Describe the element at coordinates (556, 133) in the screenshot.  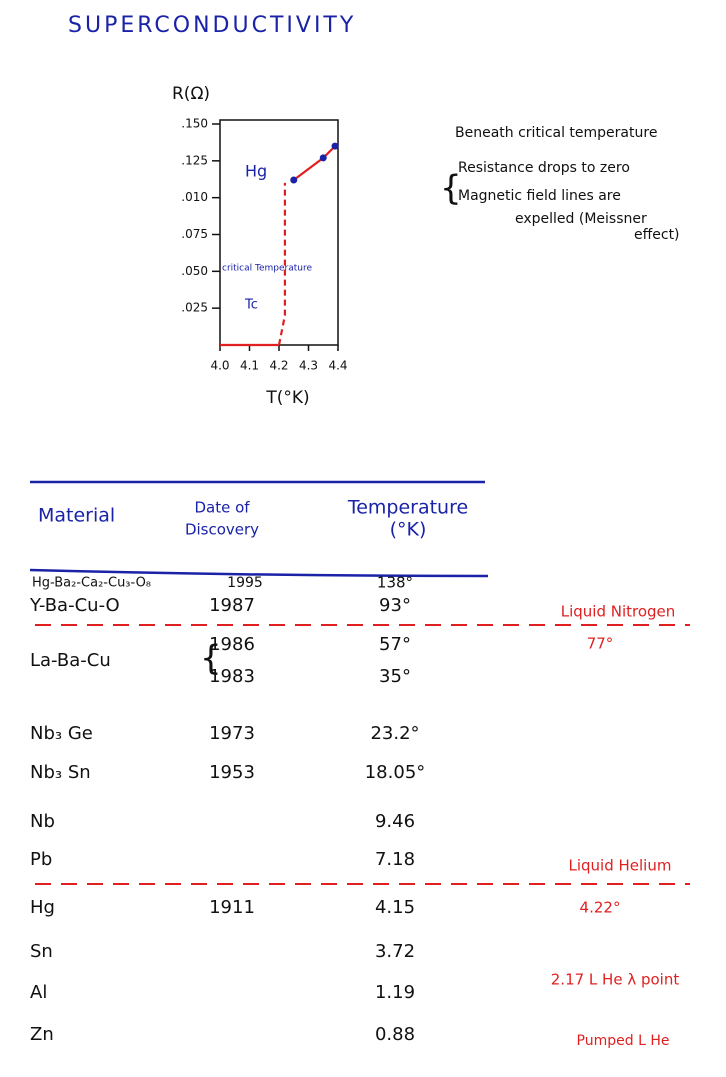
I see `note-heading: Beneath critical temperature` at that location.